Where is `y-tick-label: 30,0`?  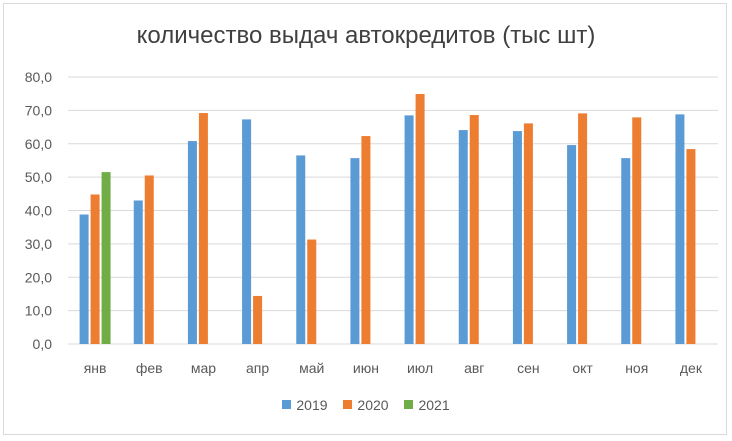
y-tick-label: 30,0 is located at coordinates (38, 244).